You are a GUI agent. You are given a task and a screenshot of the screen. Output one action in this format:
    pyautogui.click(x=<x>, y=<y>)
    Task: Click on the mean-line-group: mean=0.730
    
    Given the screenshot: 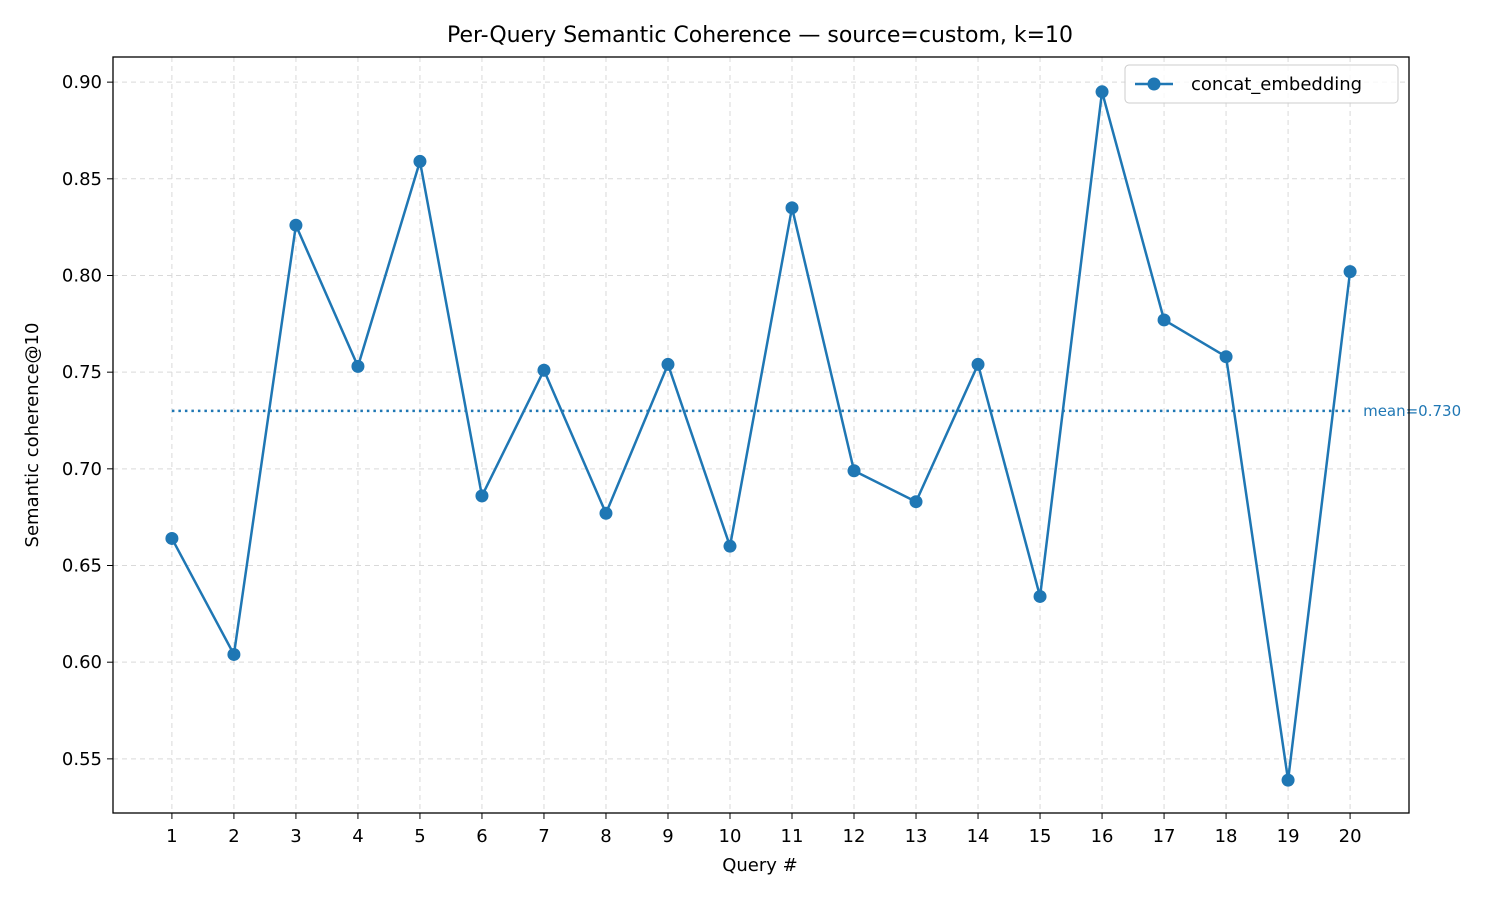 What is the action you would take?
    pyautogui.click(x=816, y=411)
    